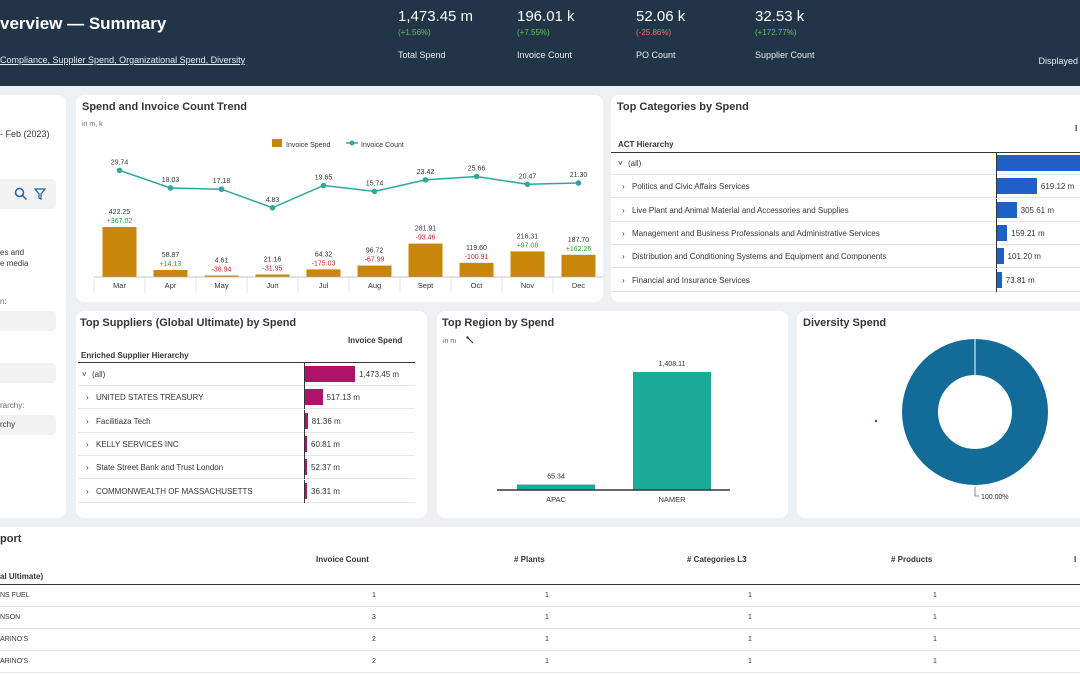 The width and height of the screenshot is (1080, 675). What do you see at coordinates (308, 145) in the screenshot?
I see `legend-spend-label: Invoice Spend` at bounding box center [308, 145].